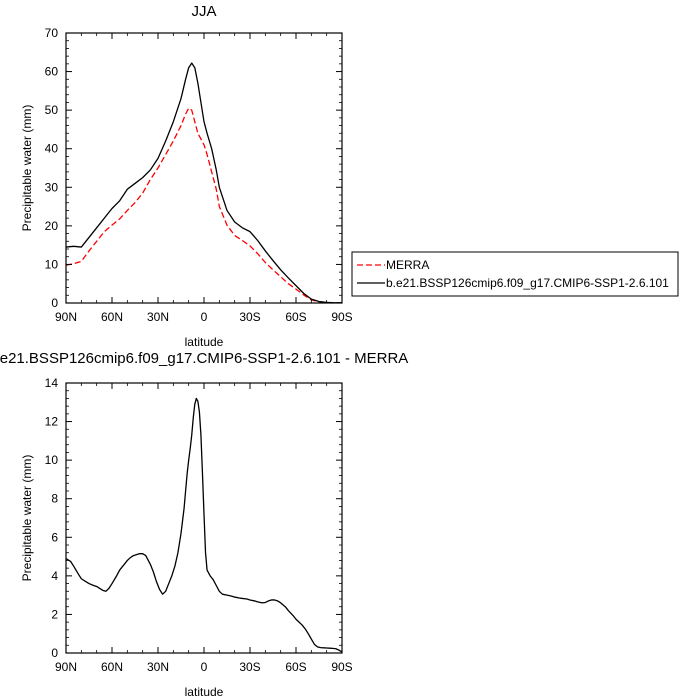  What do you see at coordinates (52, 226) in the screenshot?
I see `chart1-y-tick-label: 20` at bounding box center [52, 226].